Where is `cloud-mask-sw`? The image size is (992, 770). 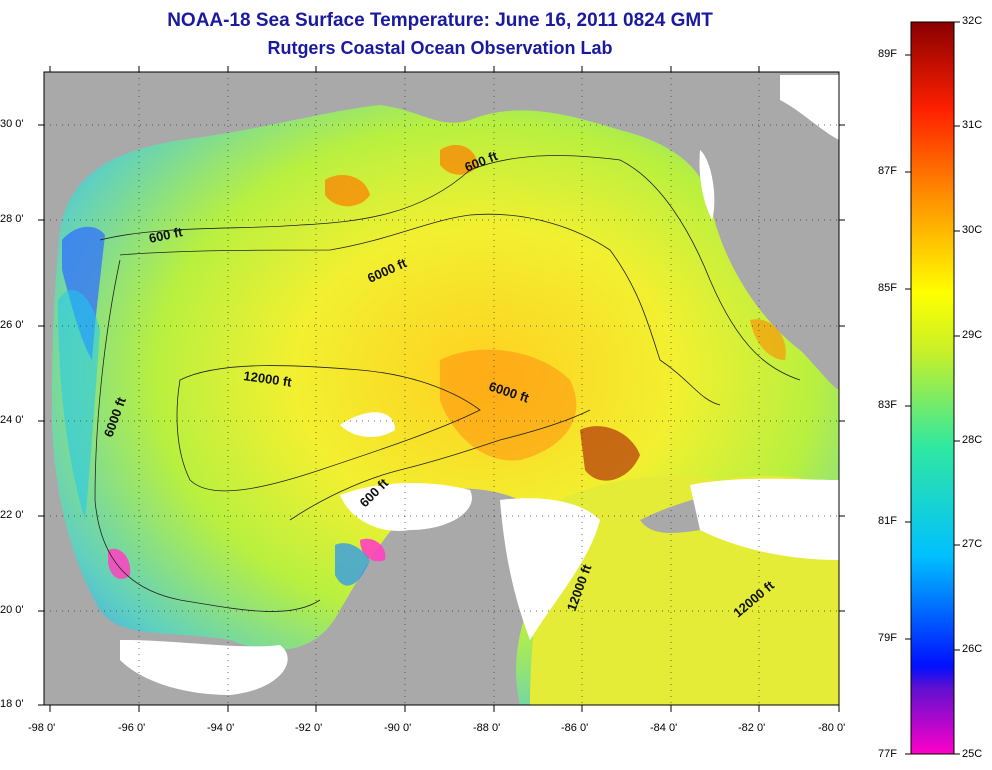
cloud-mask-sw is located at coordinates (367, 424).